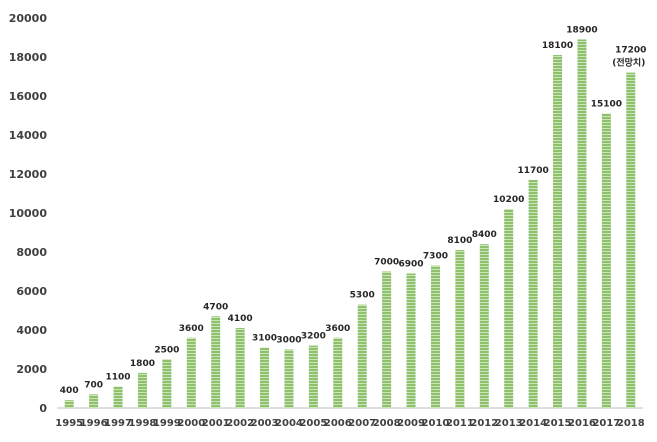  I want to click on x-tick-label: 2010, so click(436, 423).